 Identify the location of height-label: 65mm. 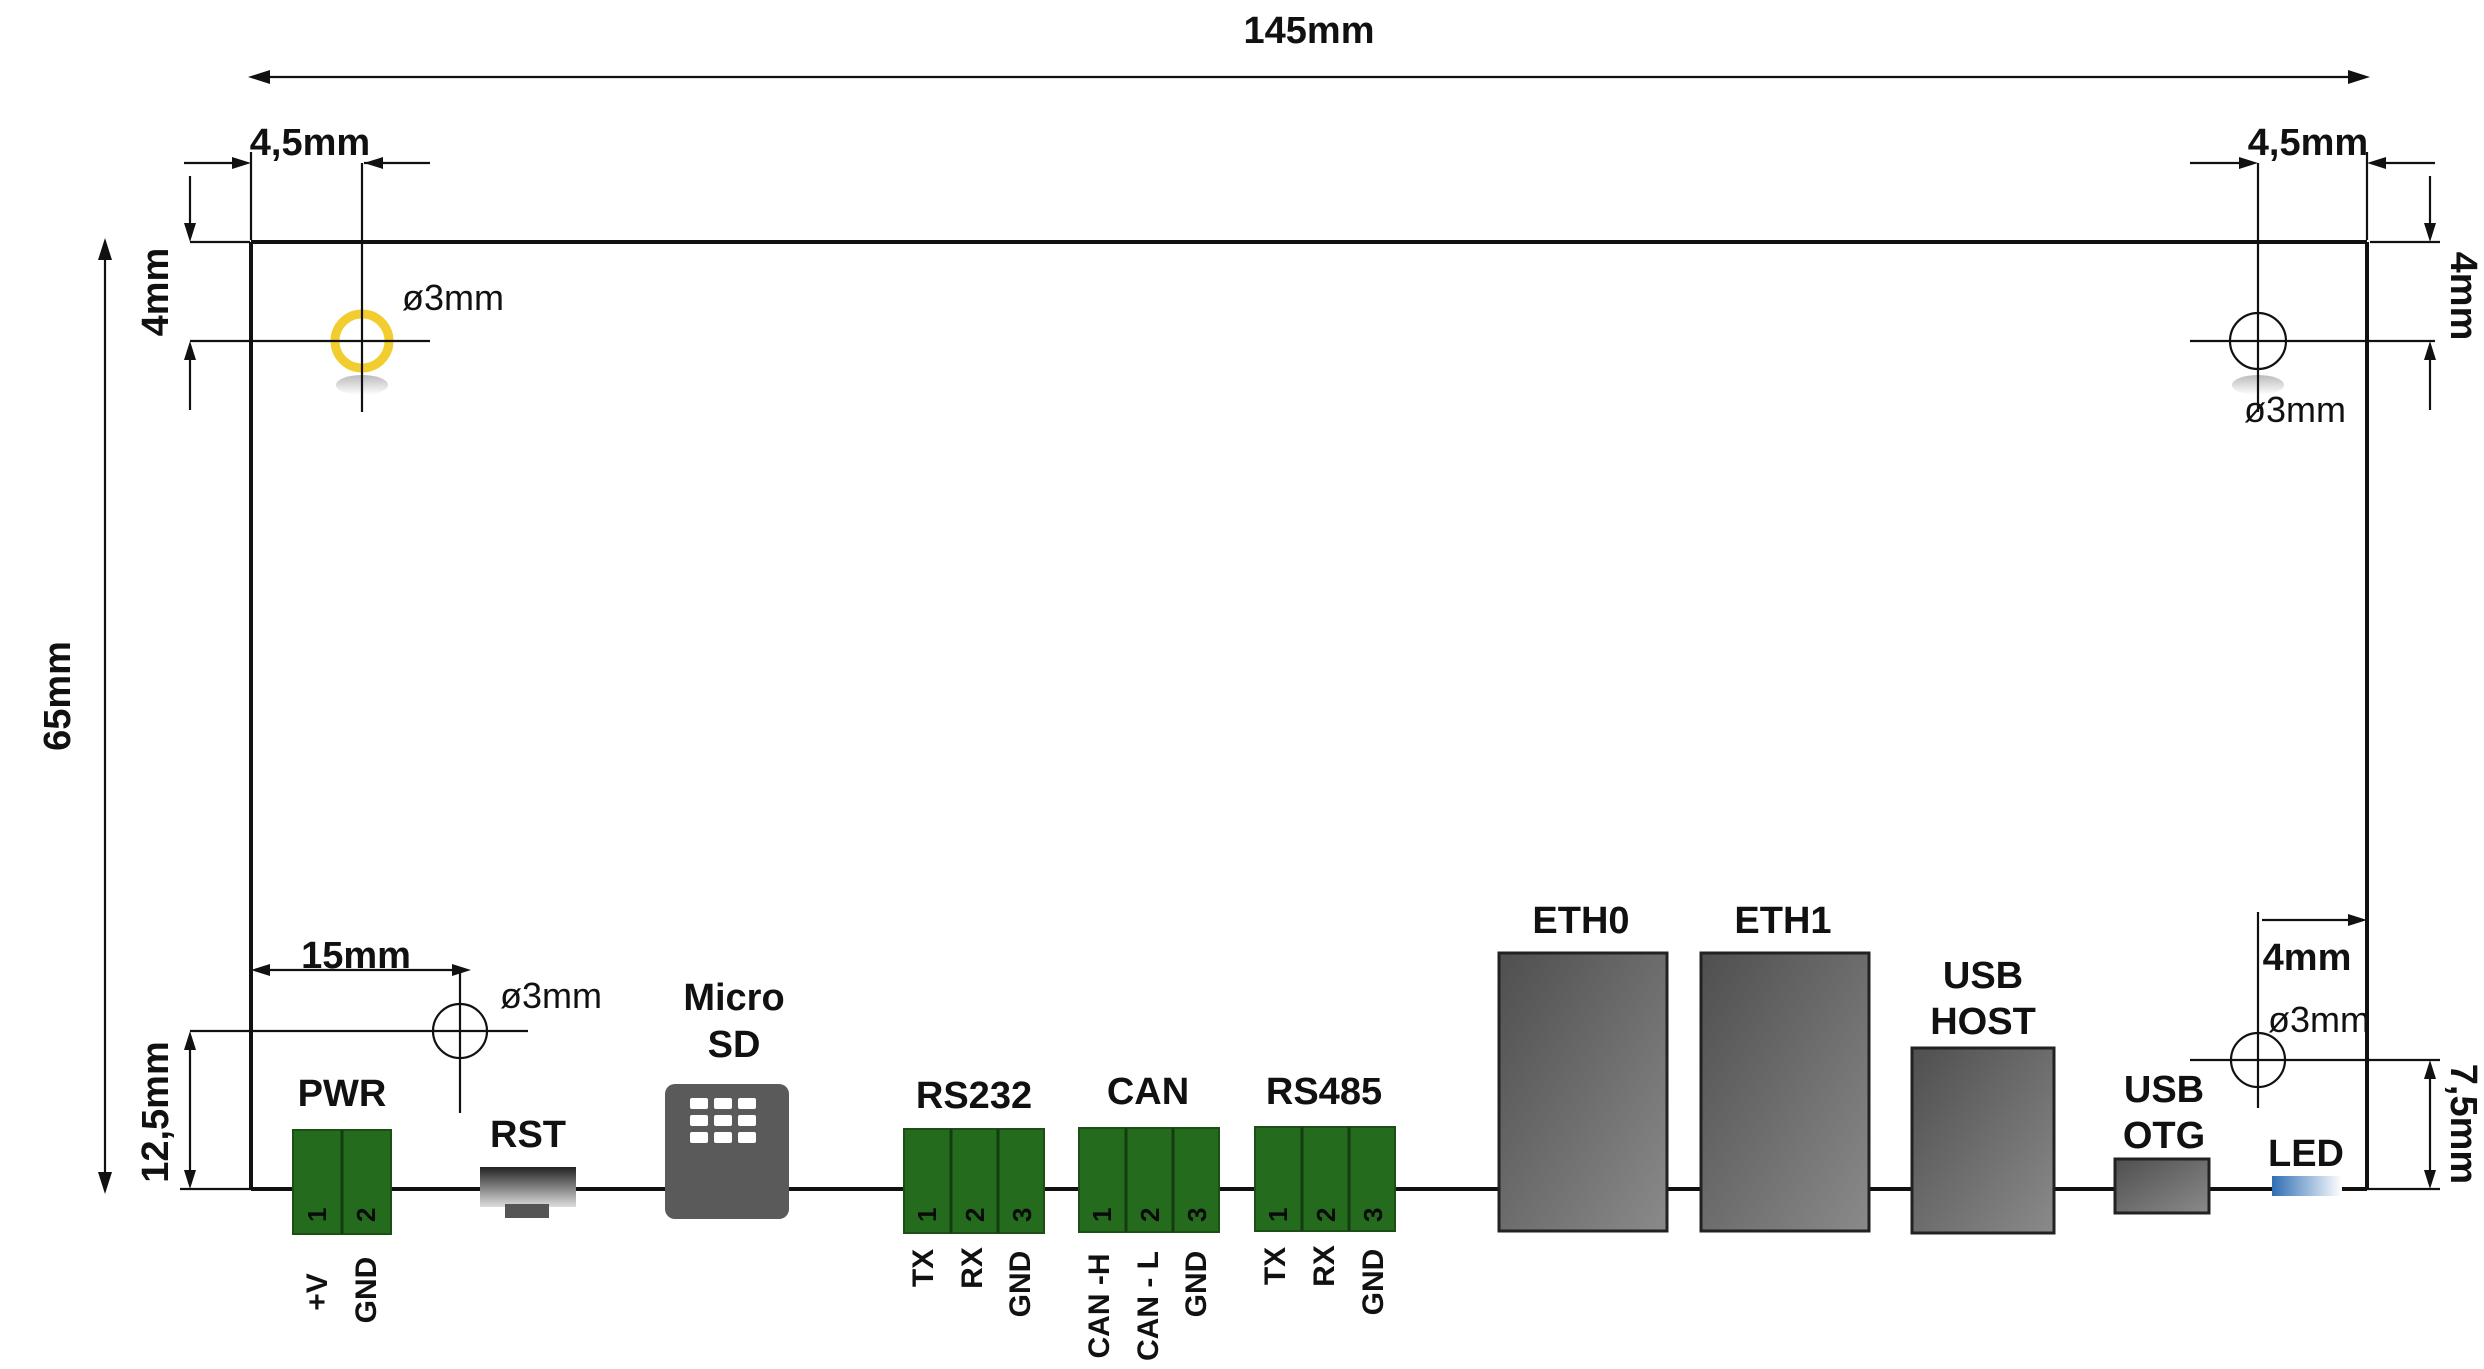
(58, 696).